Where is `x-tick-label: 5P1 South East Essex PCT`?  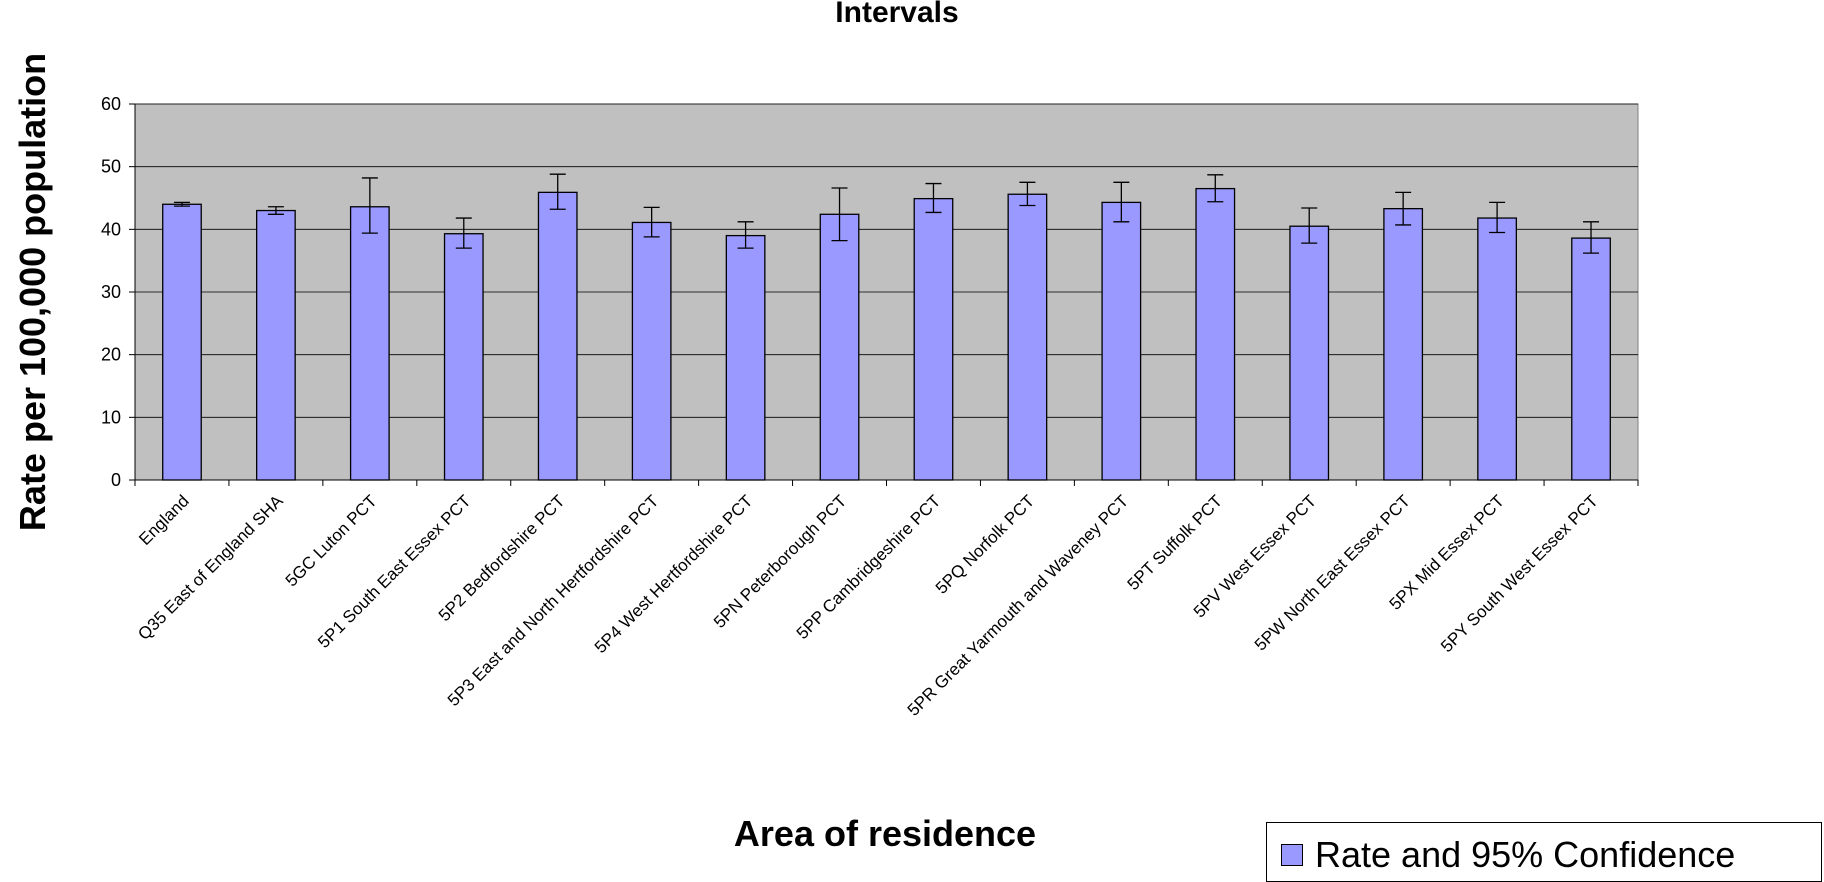 x-tick-label: 5P1 South East Essex PCT is located at coordinates (394, 571).